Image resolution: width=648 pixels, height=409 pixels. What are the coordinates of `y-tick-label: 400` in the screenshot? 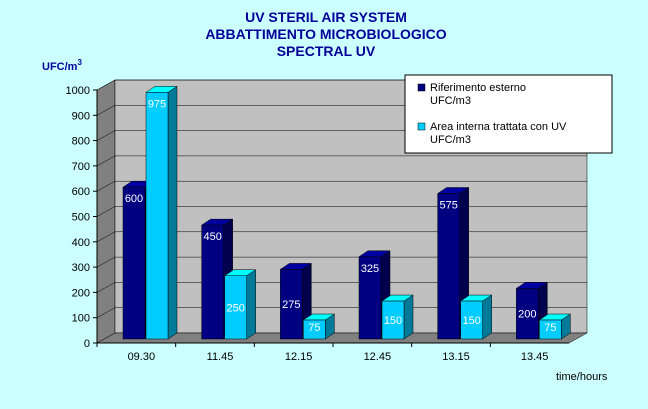 It's located at (81, 243).